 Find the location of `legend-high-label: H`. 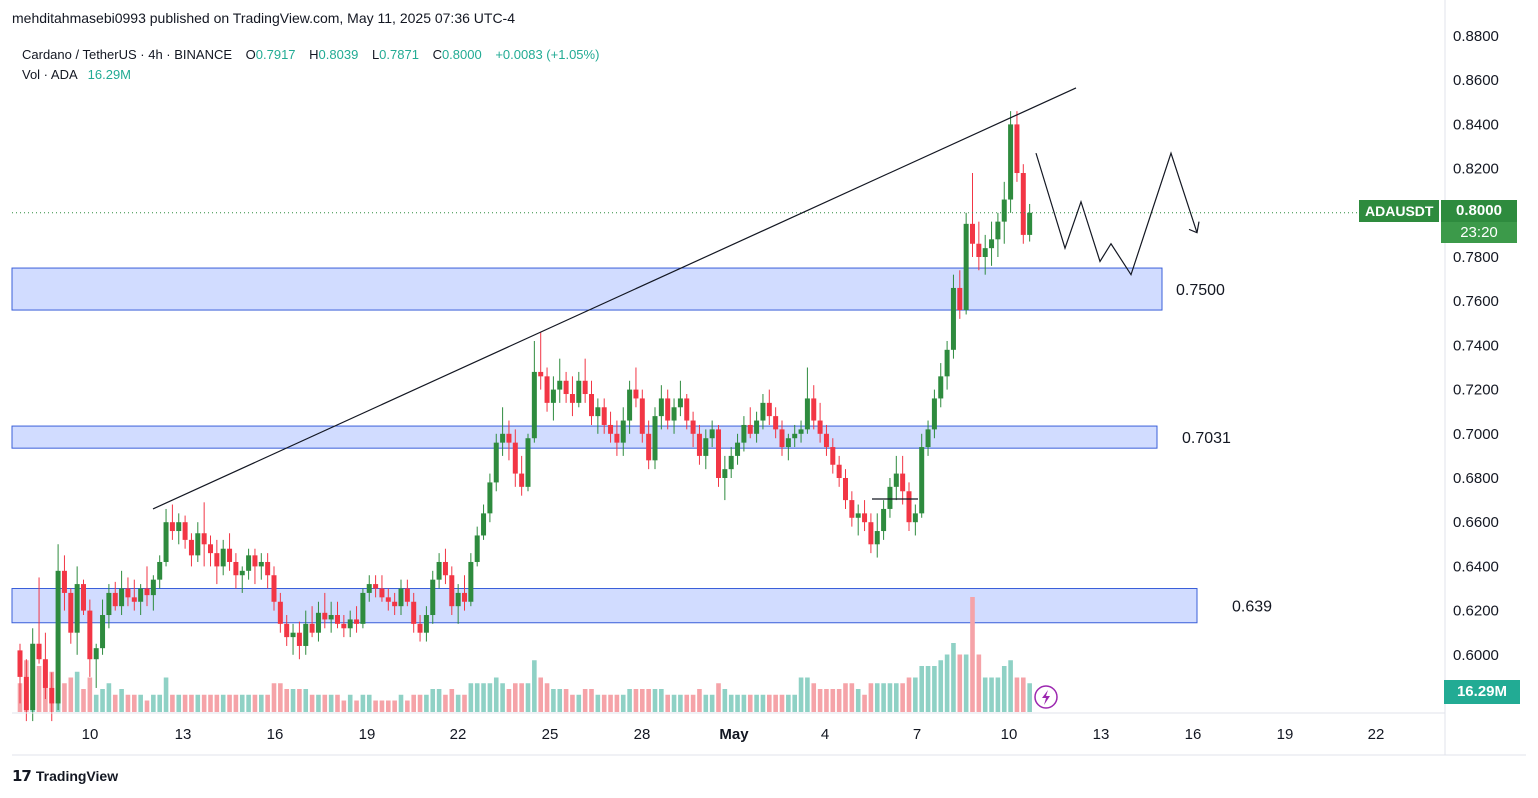

legend-high-label: H is located at coordinates (314, 54).